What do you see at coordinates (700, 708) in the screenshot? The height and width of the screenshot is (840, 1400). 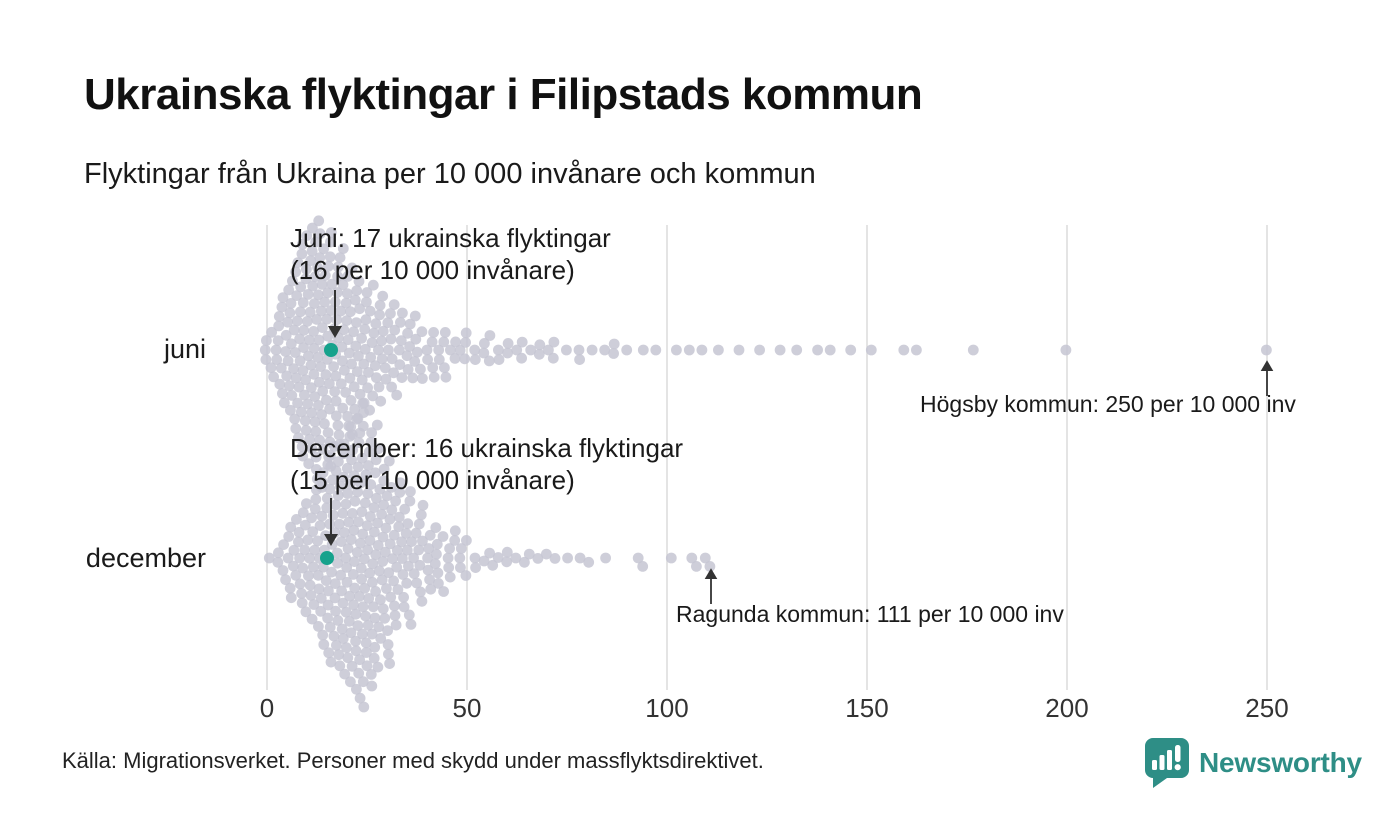 I see `x-axis: 0 50 100 150 200 250` at bounding box center [700, 708].